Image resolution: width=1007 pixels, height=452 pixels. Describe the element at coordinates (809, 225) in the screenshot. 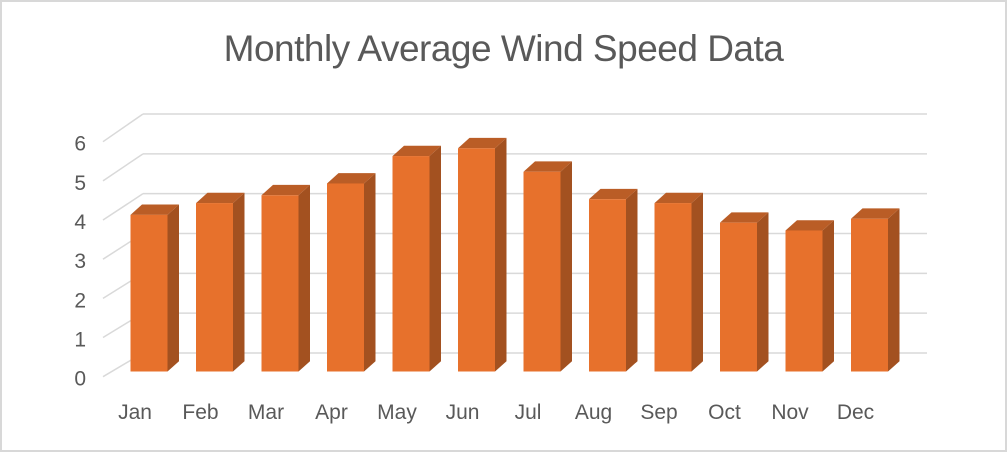

I see `bar-column-nov-top` at that location.